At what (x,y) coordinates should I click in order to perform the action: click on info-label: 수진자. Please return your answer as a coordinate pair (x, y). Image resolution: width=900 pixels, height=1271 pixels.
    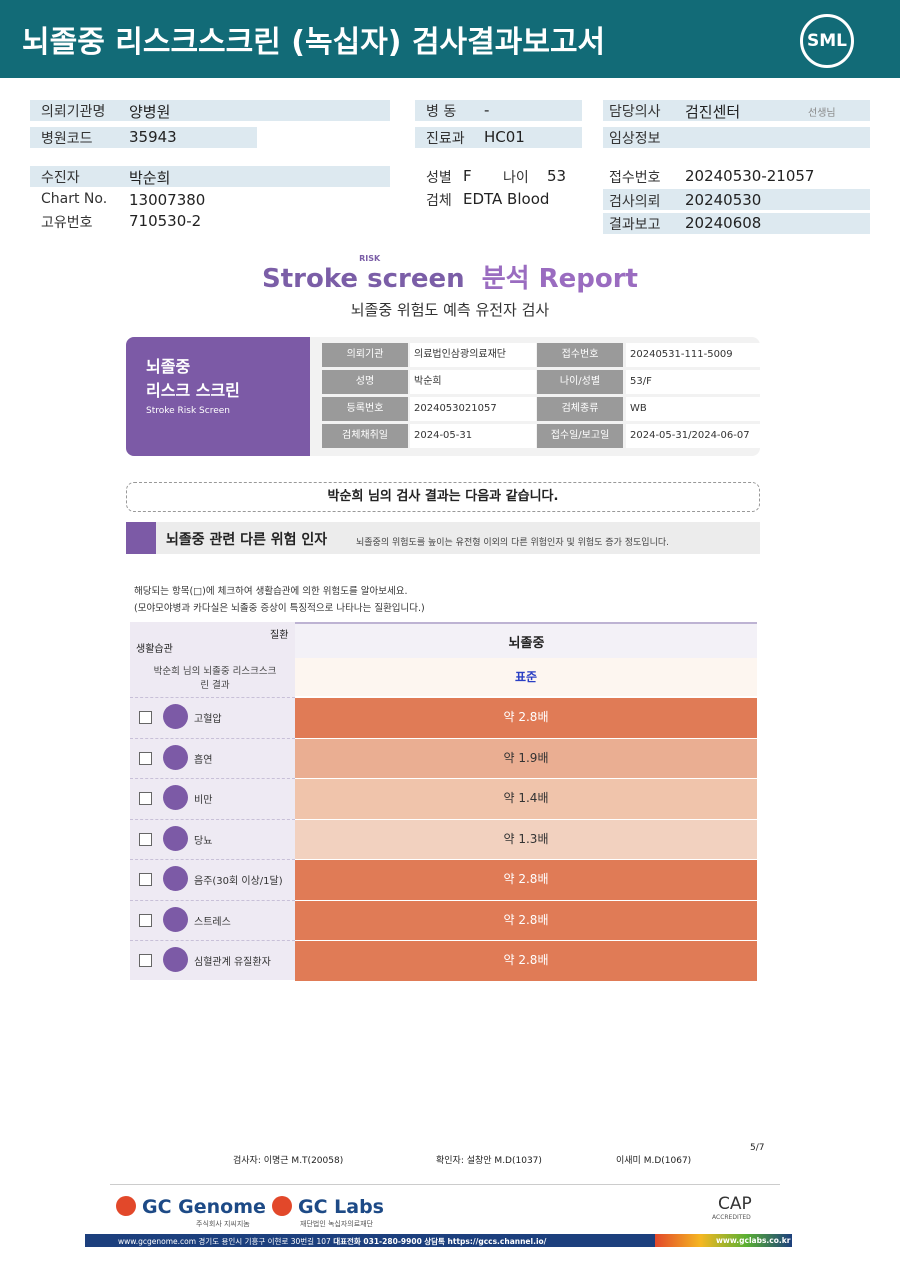
    Looking at the image, I should click on (60, 178).